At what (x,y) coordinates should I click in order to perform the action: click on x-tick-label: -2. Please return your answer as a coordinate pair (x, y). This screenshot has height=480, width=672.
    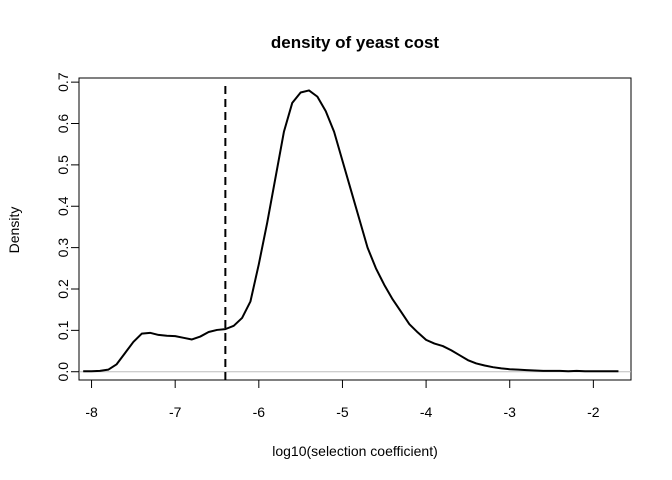
    Looking at the image, I should click on (593, 412).